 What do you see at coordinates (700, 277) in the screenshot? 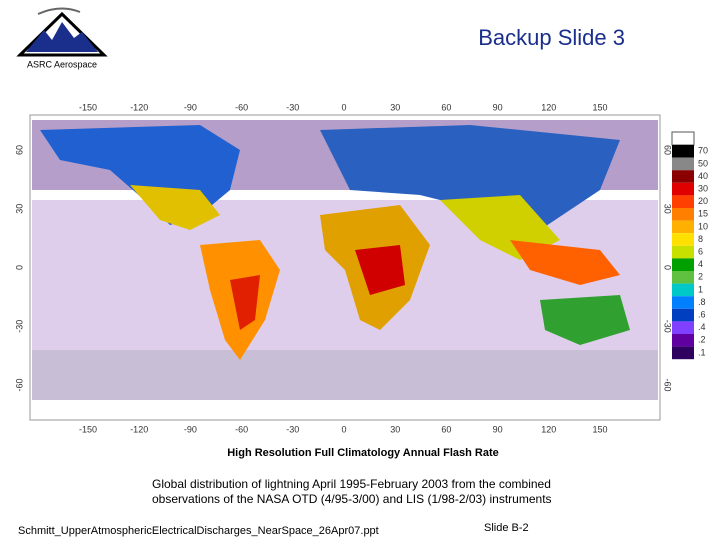
I see `colorbar-label: 2` at bounding box center [700, 277].